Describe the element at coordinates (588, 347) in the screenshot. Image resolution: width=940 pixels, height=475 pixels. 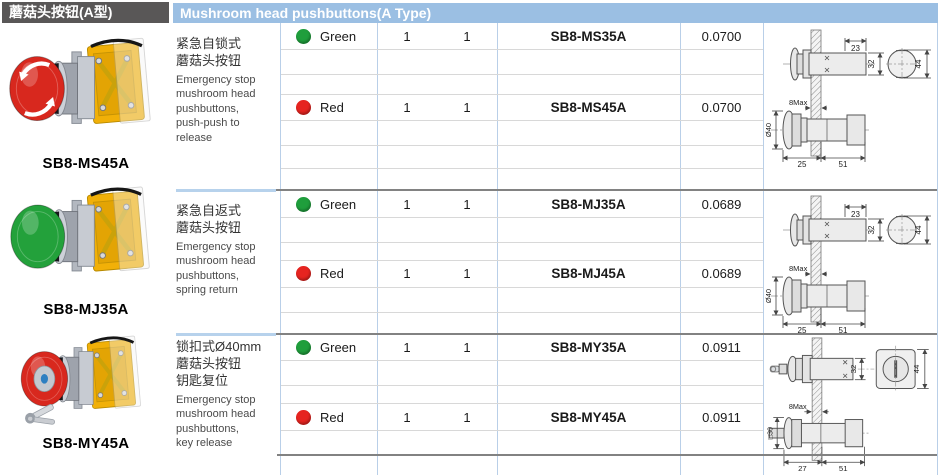
I see `model-number: SB8-MY35A` at that location.